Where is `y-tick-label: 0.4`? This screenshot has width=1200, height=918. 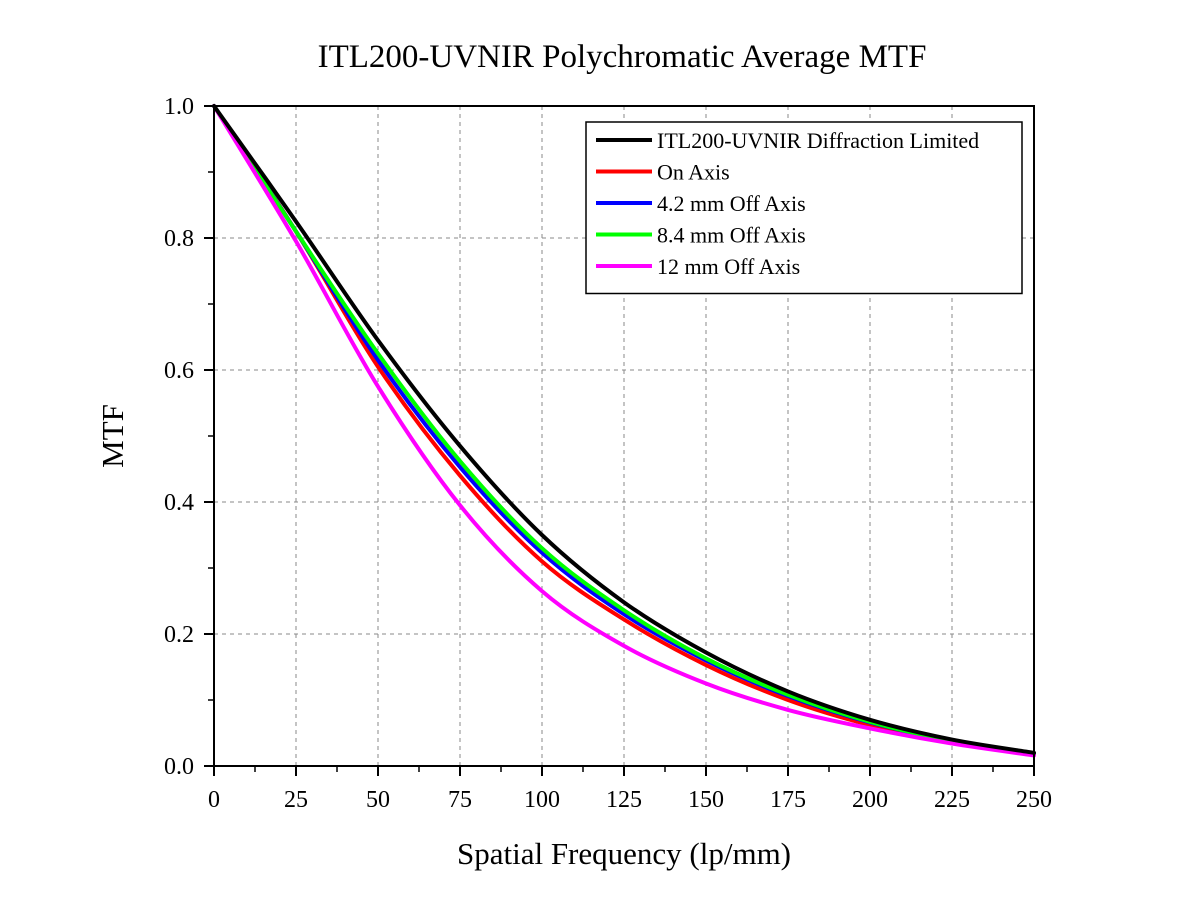 y-tick-label: 0.4 is located at coordinates (179, 503).